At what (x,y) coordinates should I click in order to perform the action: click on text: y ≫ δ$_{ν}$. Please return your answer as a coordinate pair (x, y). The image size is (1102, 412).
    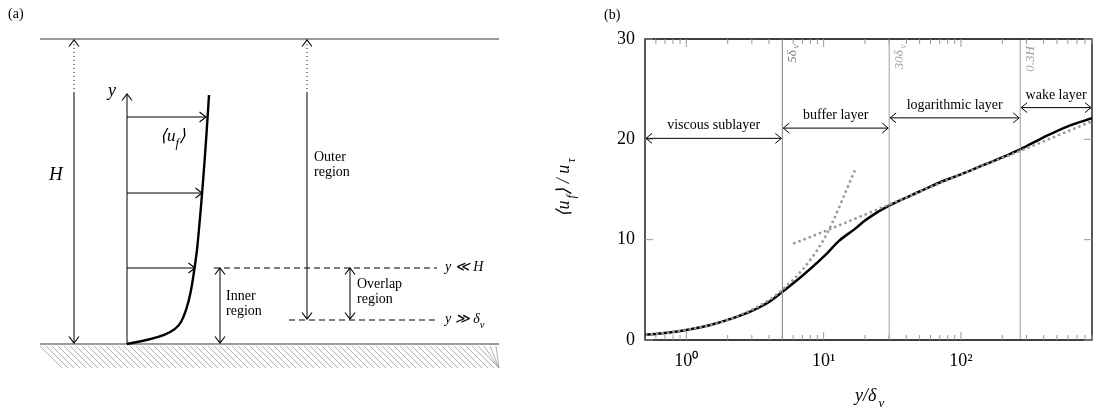
    Looking at the image, I should click on (464, 320).